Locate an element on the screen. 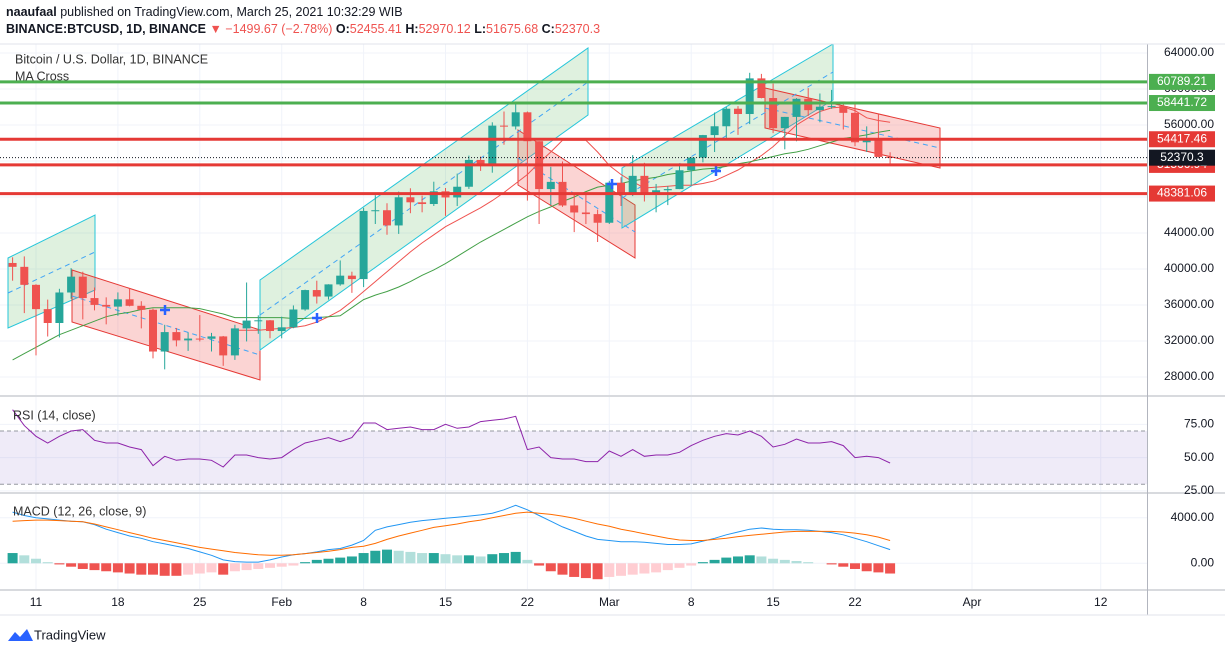 The height and width of the screenshot is (654, 1225). macd-title: MACD (12, 26, close, 9) is located at coordinates (79, 511).